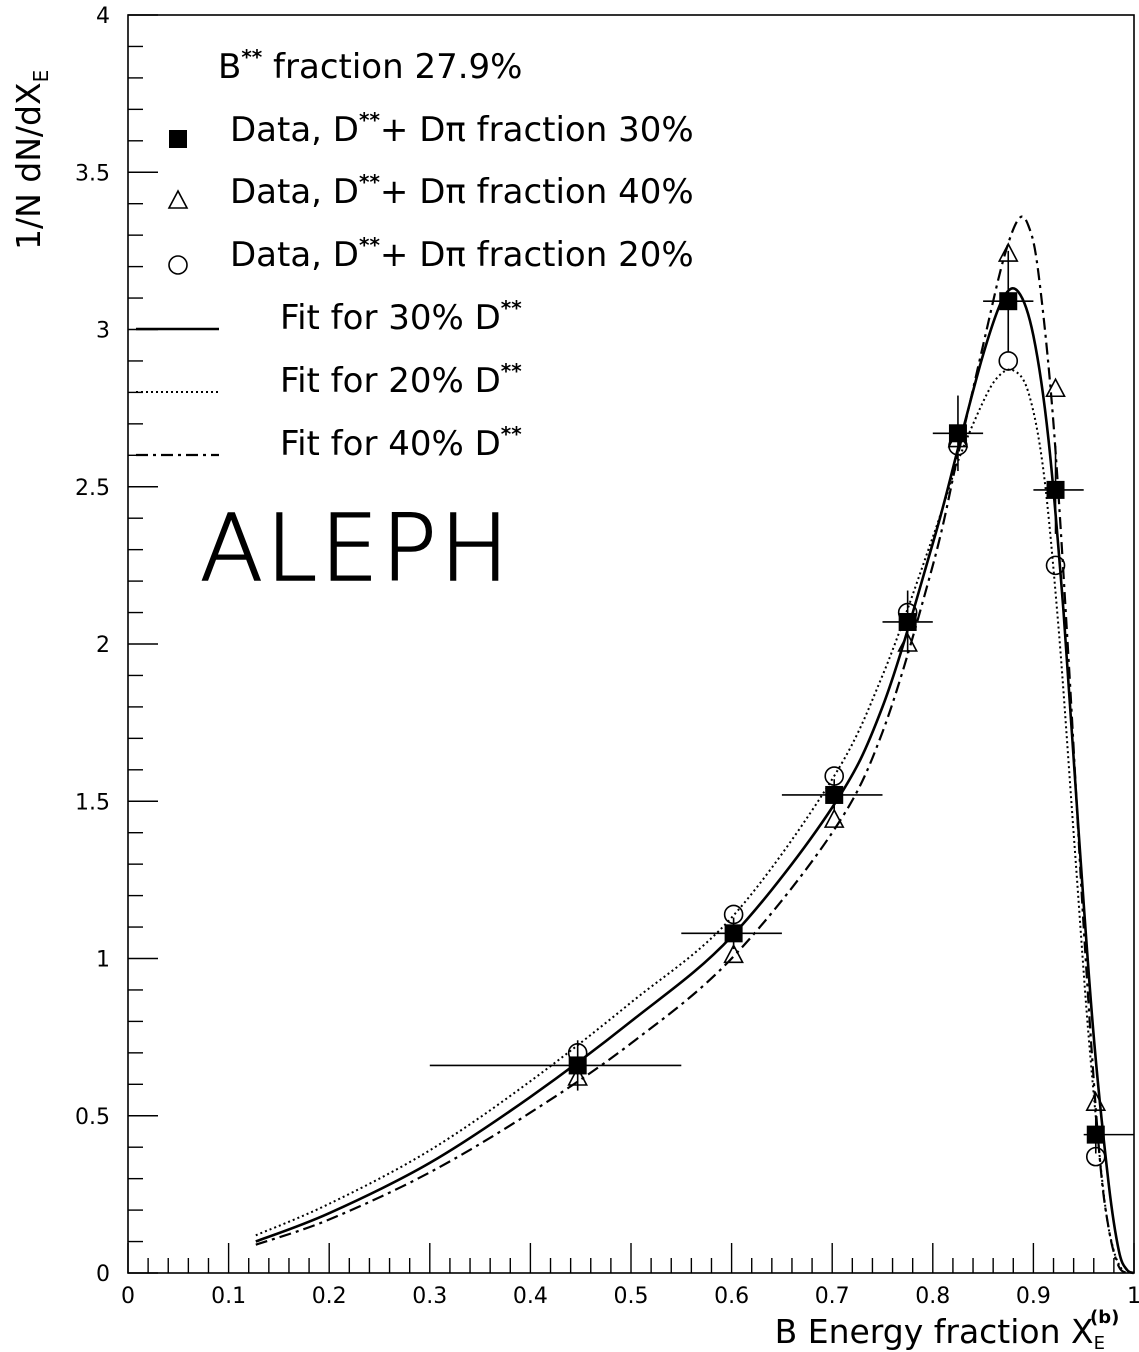 The width and height of the screenshot is (1139, 1352). I want to click on x-tick-label: 0.8, so click(932, 1296).